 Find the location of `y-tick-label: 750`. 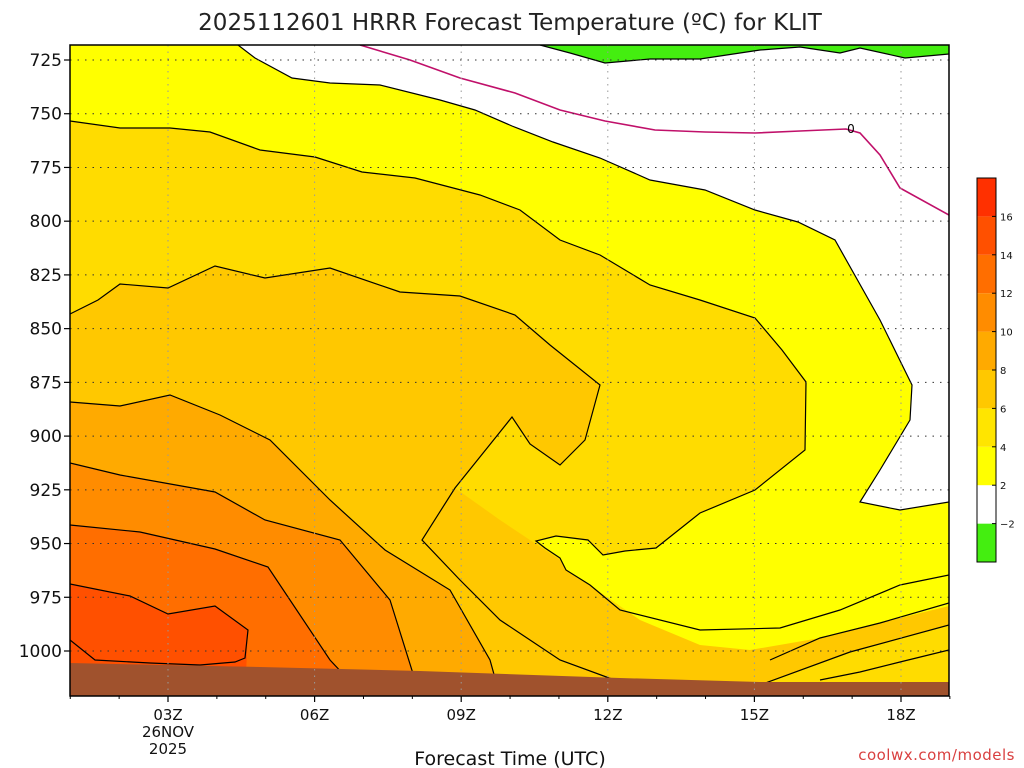

y-tick-label: 750 is located at coordinates (46, 115).